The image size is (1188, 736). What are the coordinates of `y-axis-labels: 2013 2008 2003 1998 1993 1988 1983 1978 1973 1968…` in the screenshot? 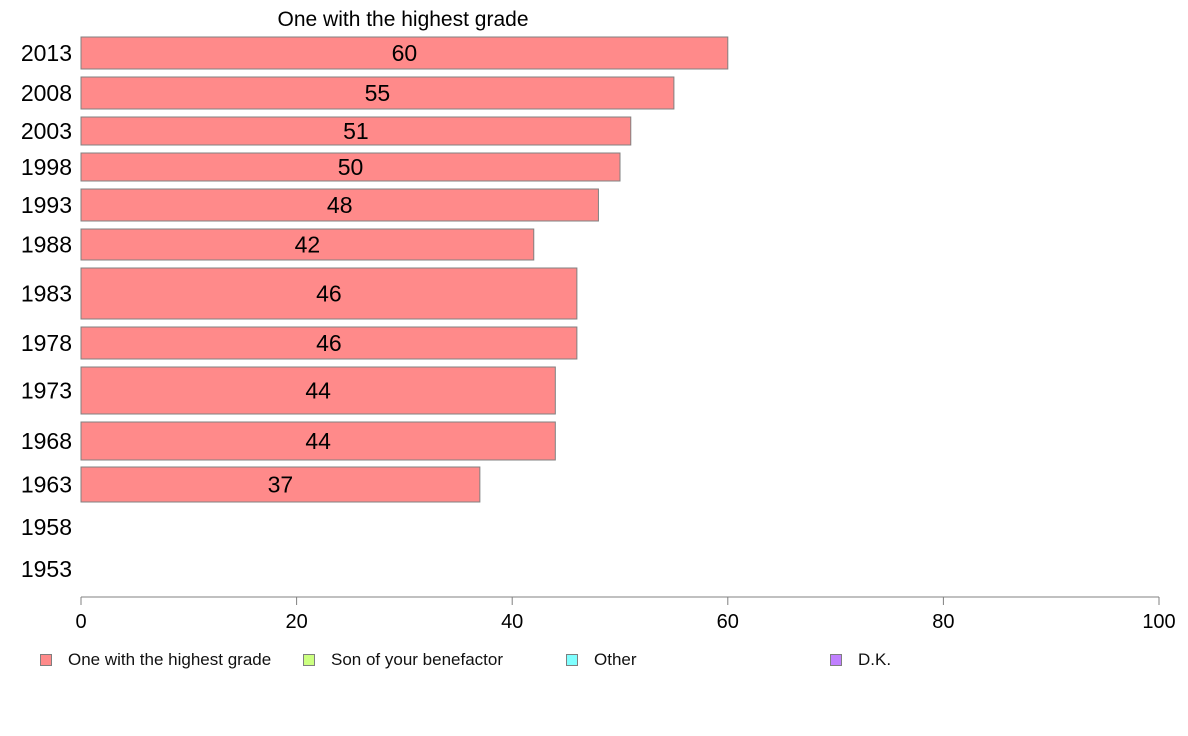 It's located at (46, 311).